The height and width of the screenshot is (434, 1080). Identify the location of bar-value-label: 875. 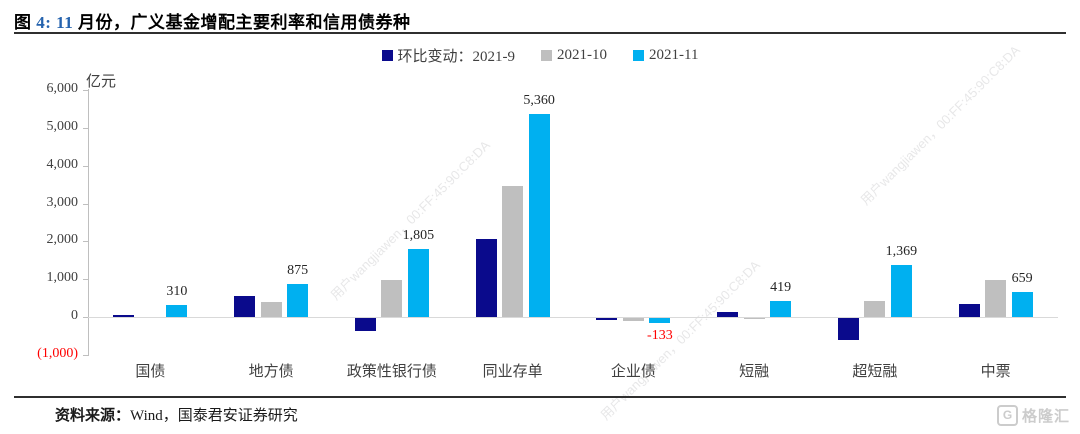
(298, 270).